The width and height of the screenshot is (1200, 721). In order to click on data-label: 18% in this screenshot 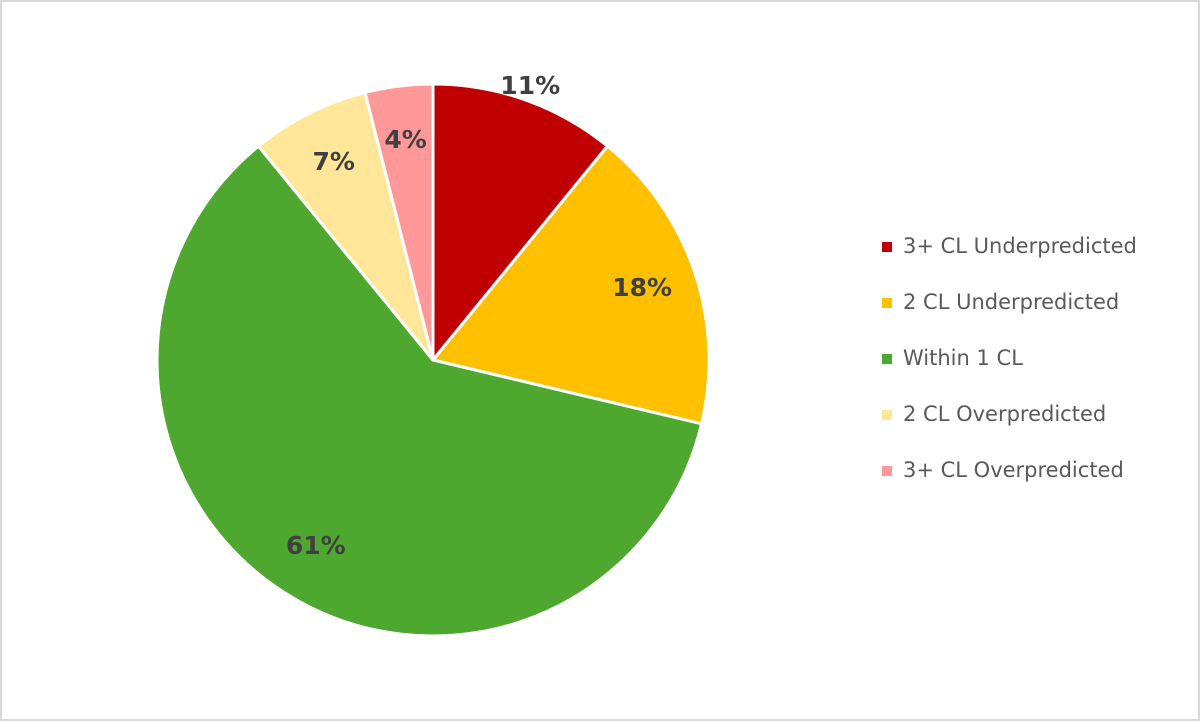, I will do `click(642, 287)`.